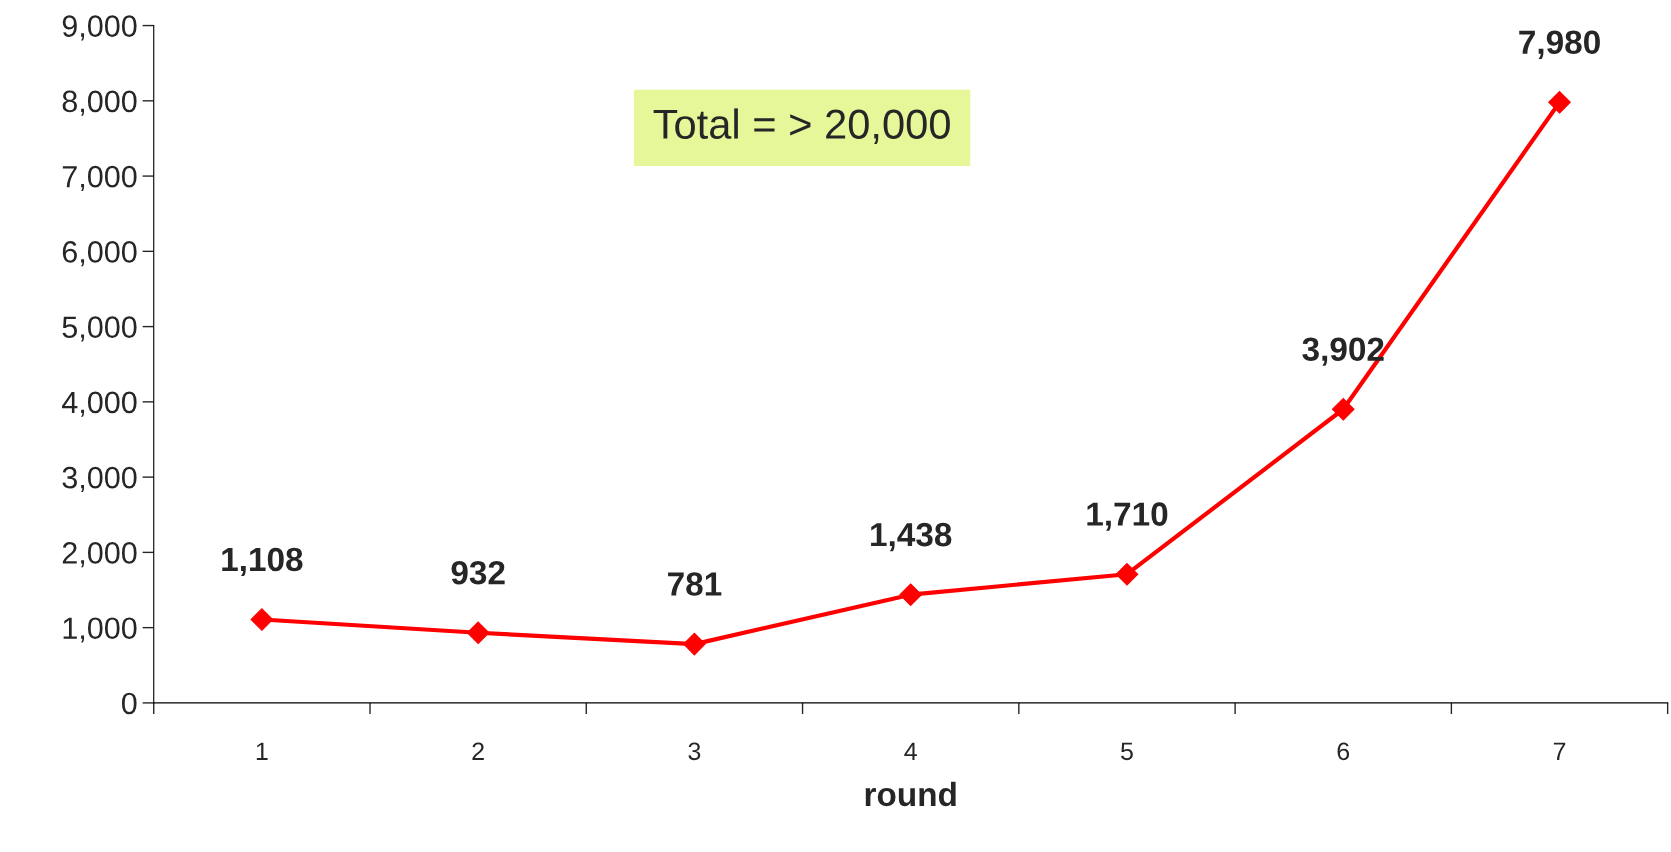  What do you see at coordinates (1559, 44) in the screenshot?
I see `text: 7,980` at bounding box center [1559, 44].